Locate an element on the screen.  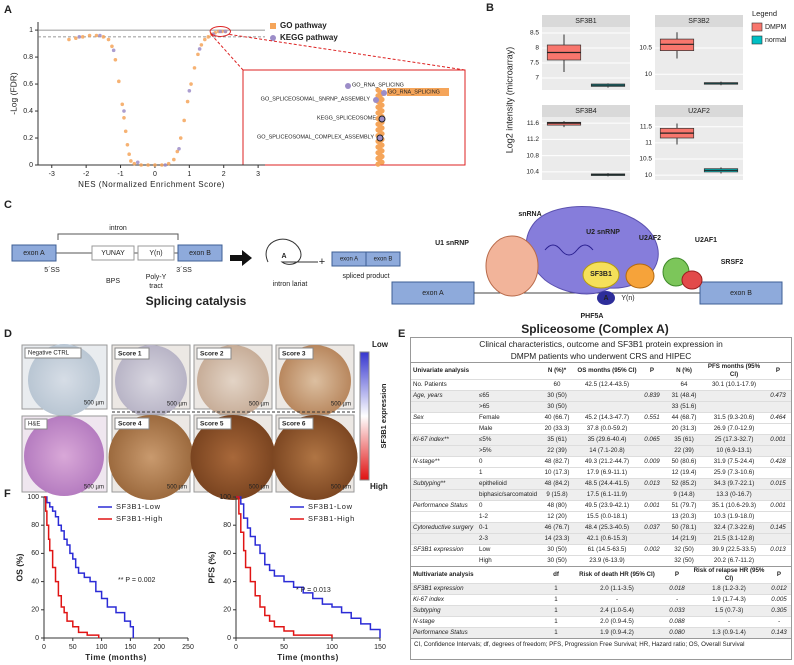
table-cell: 0.018 is located at coordinates (677, 589).